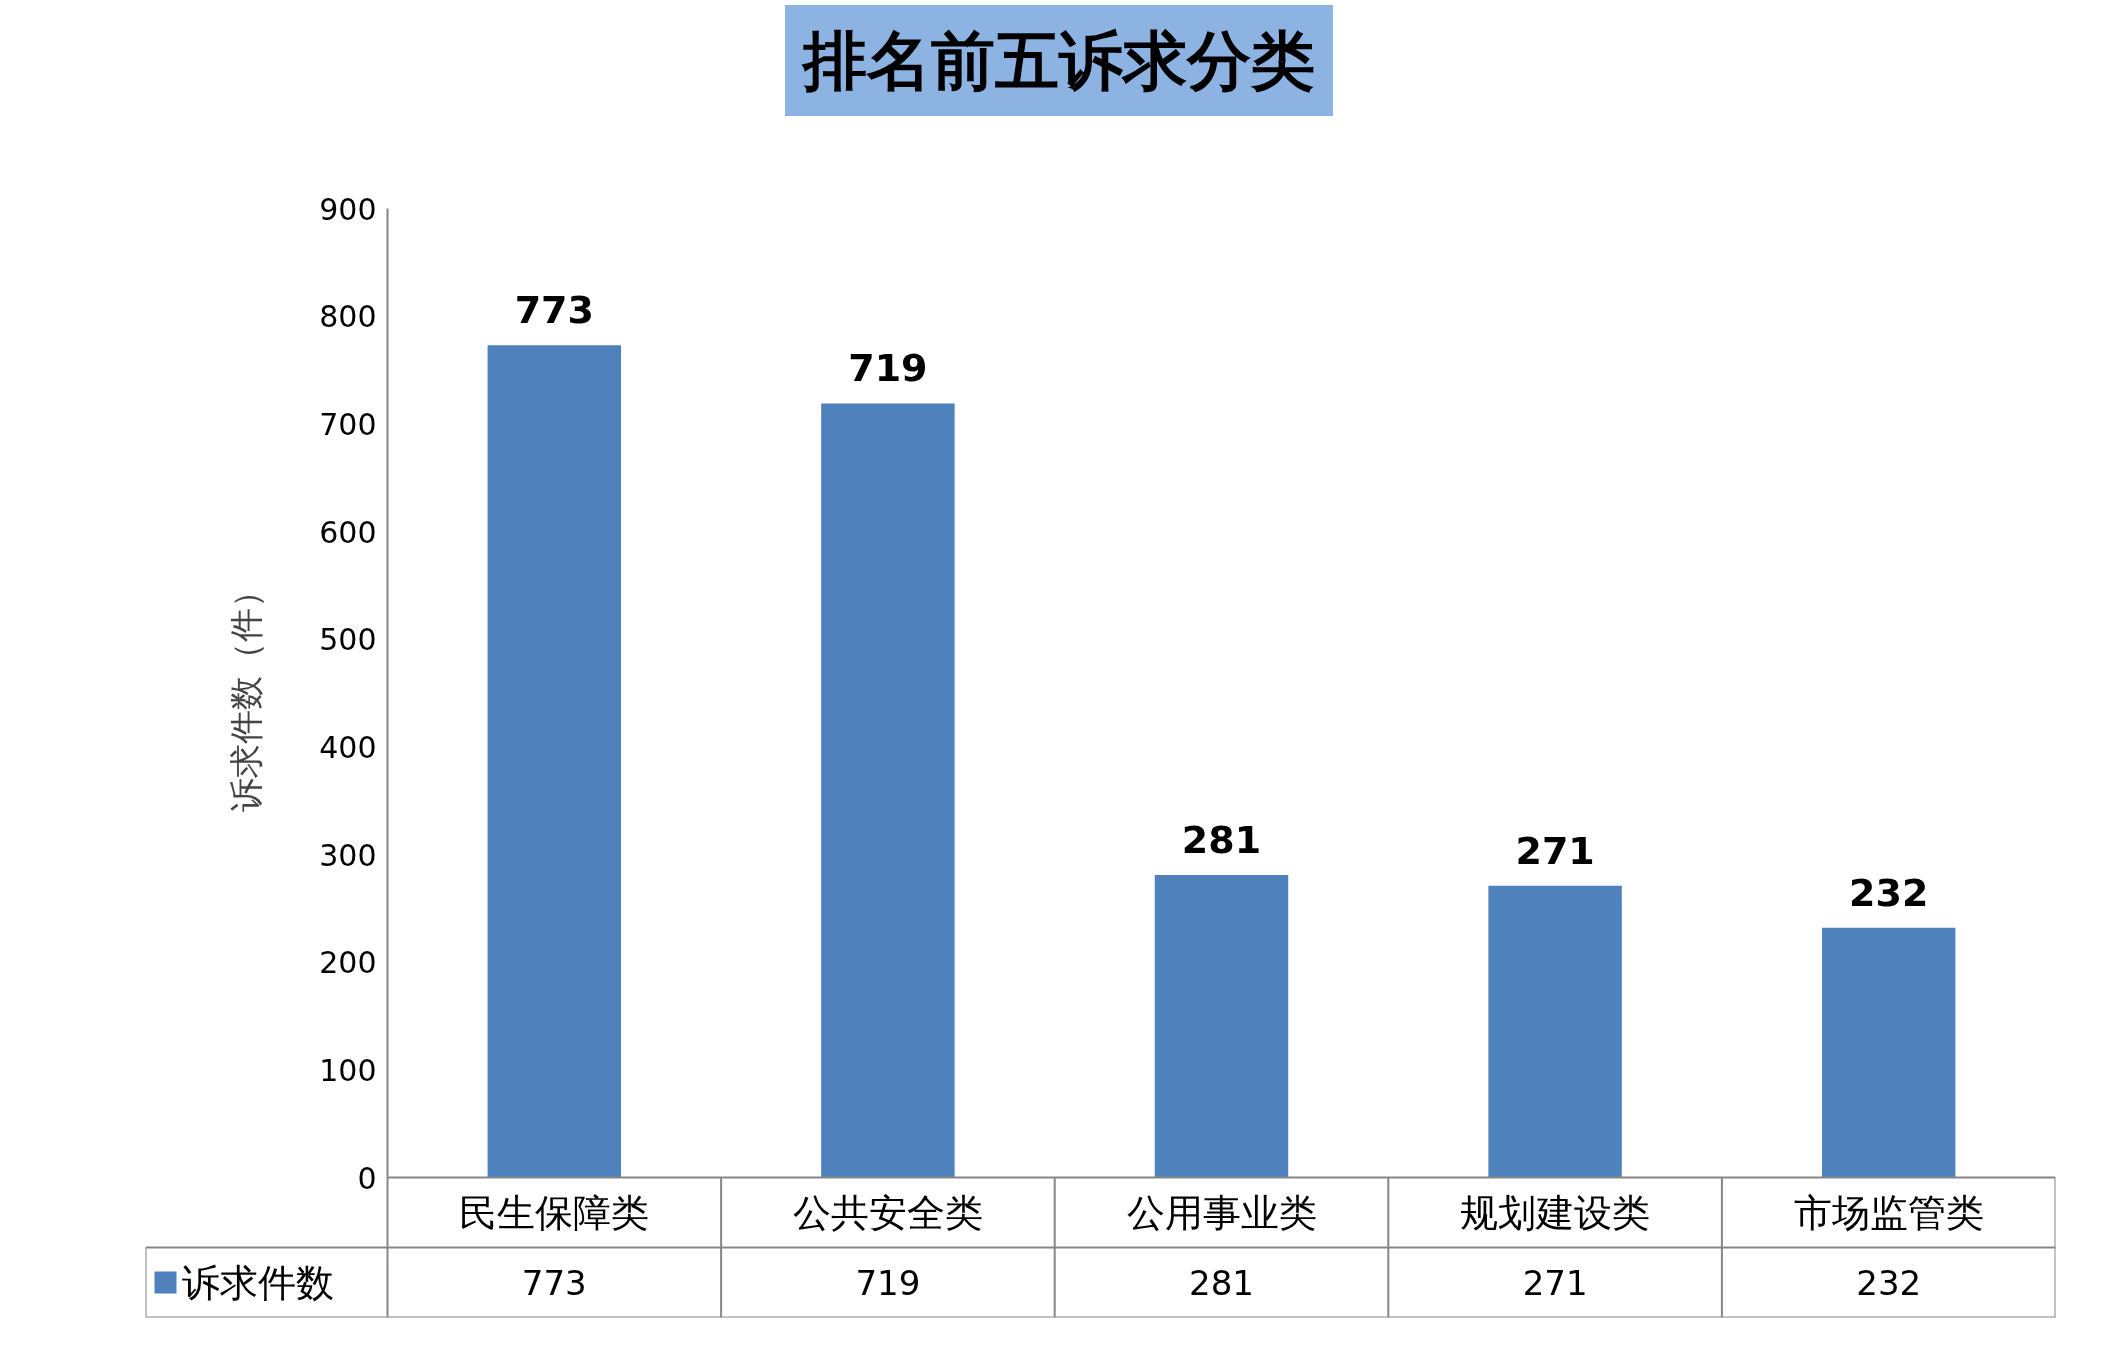 The width and height of the screenshot is (2108, 1365). I want to click on text: 271, so click(1555, 1283).